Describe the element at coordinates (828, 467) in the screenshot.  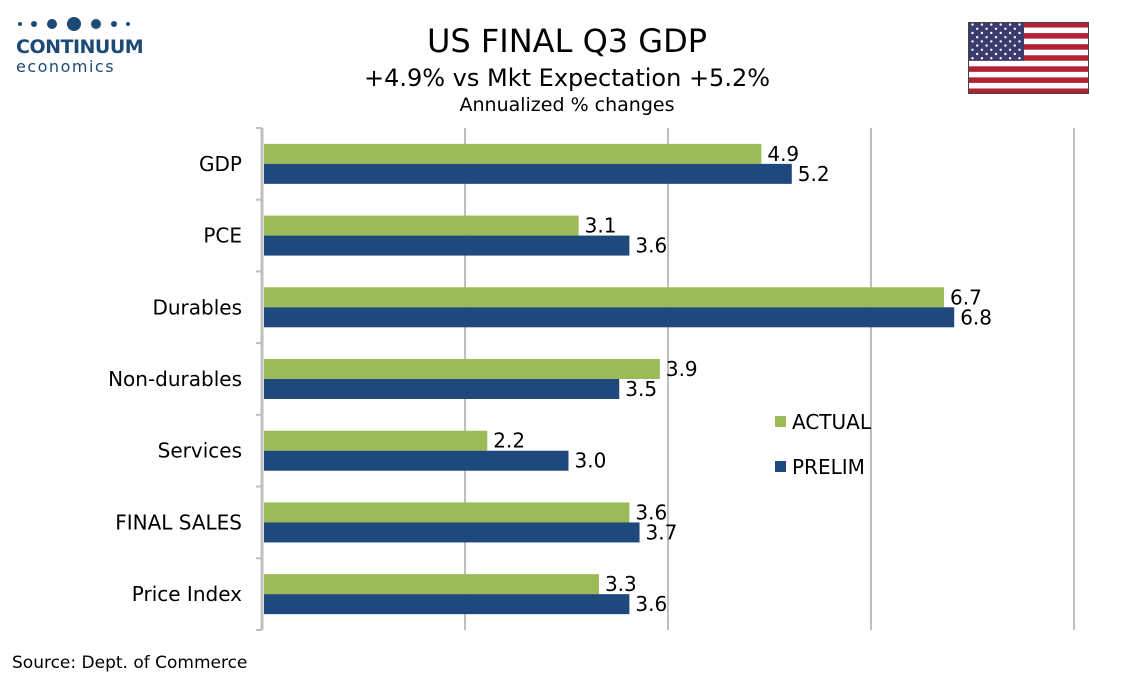
I see `legend-label: PRELIM` at that location.